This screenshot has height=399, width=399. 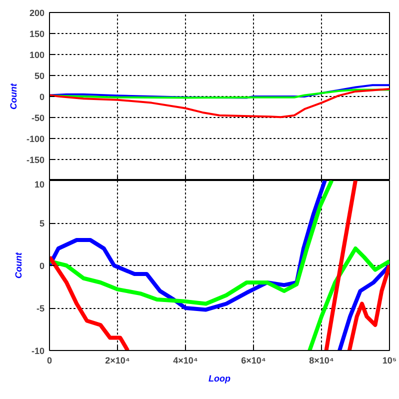 I want to click on line-series, so click(x=220, y=103).